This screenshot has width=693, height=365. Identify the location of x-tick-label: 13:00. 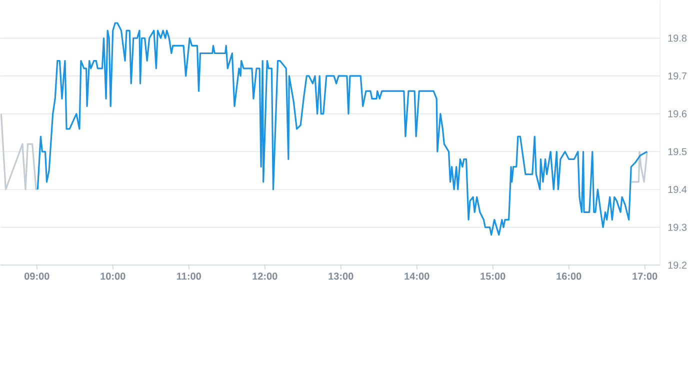
(341, 276).